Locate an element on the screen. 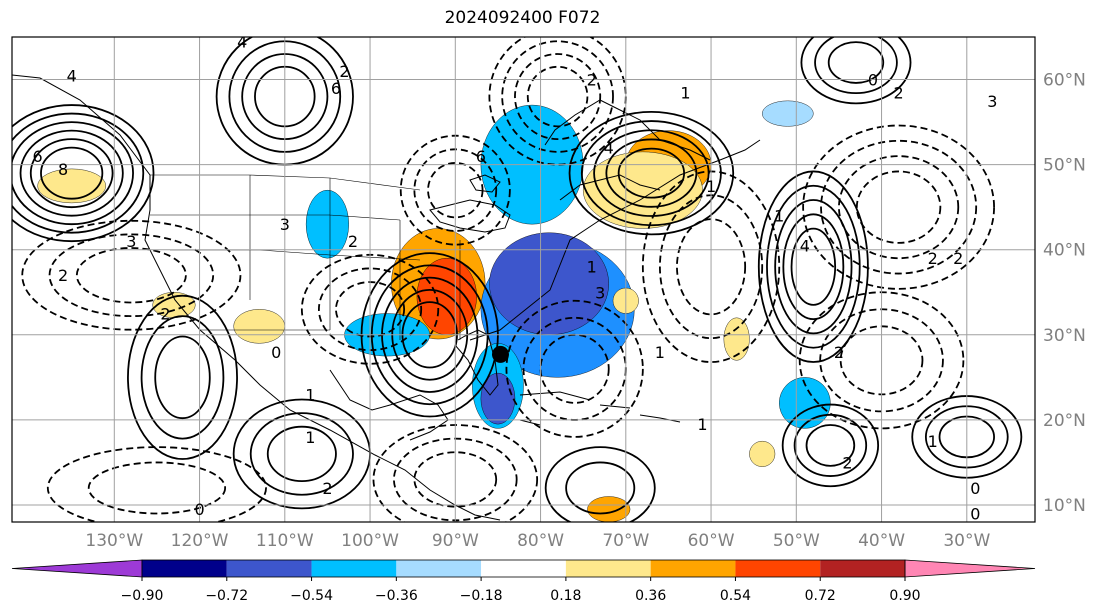  colorbar-outline is located at coordinates (523, 568).